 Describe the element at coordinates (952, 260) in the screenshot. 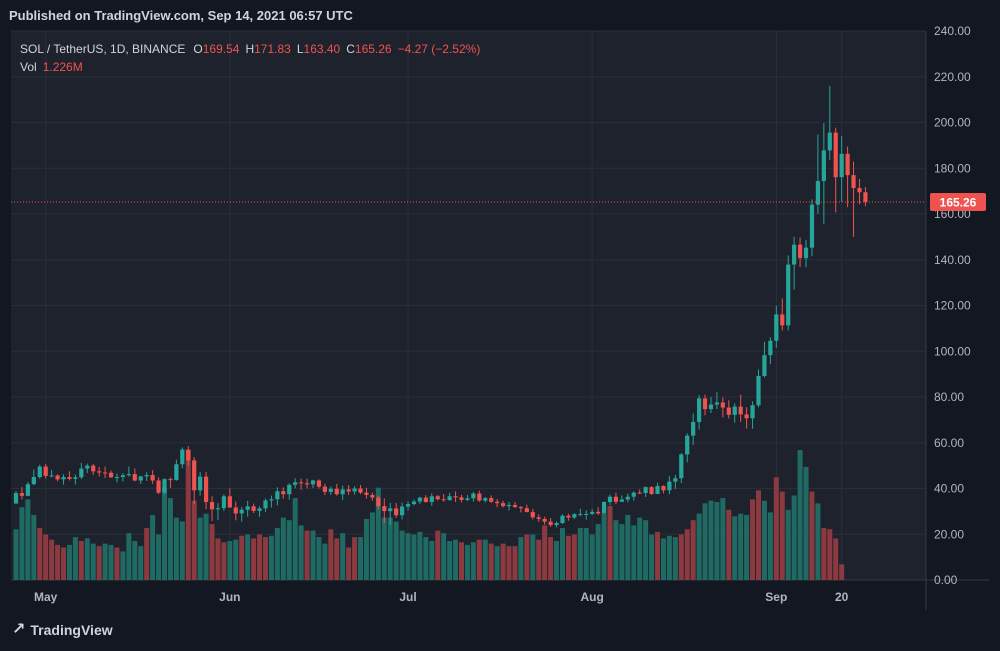

I see `price-tick-label: 140.00` at that location.